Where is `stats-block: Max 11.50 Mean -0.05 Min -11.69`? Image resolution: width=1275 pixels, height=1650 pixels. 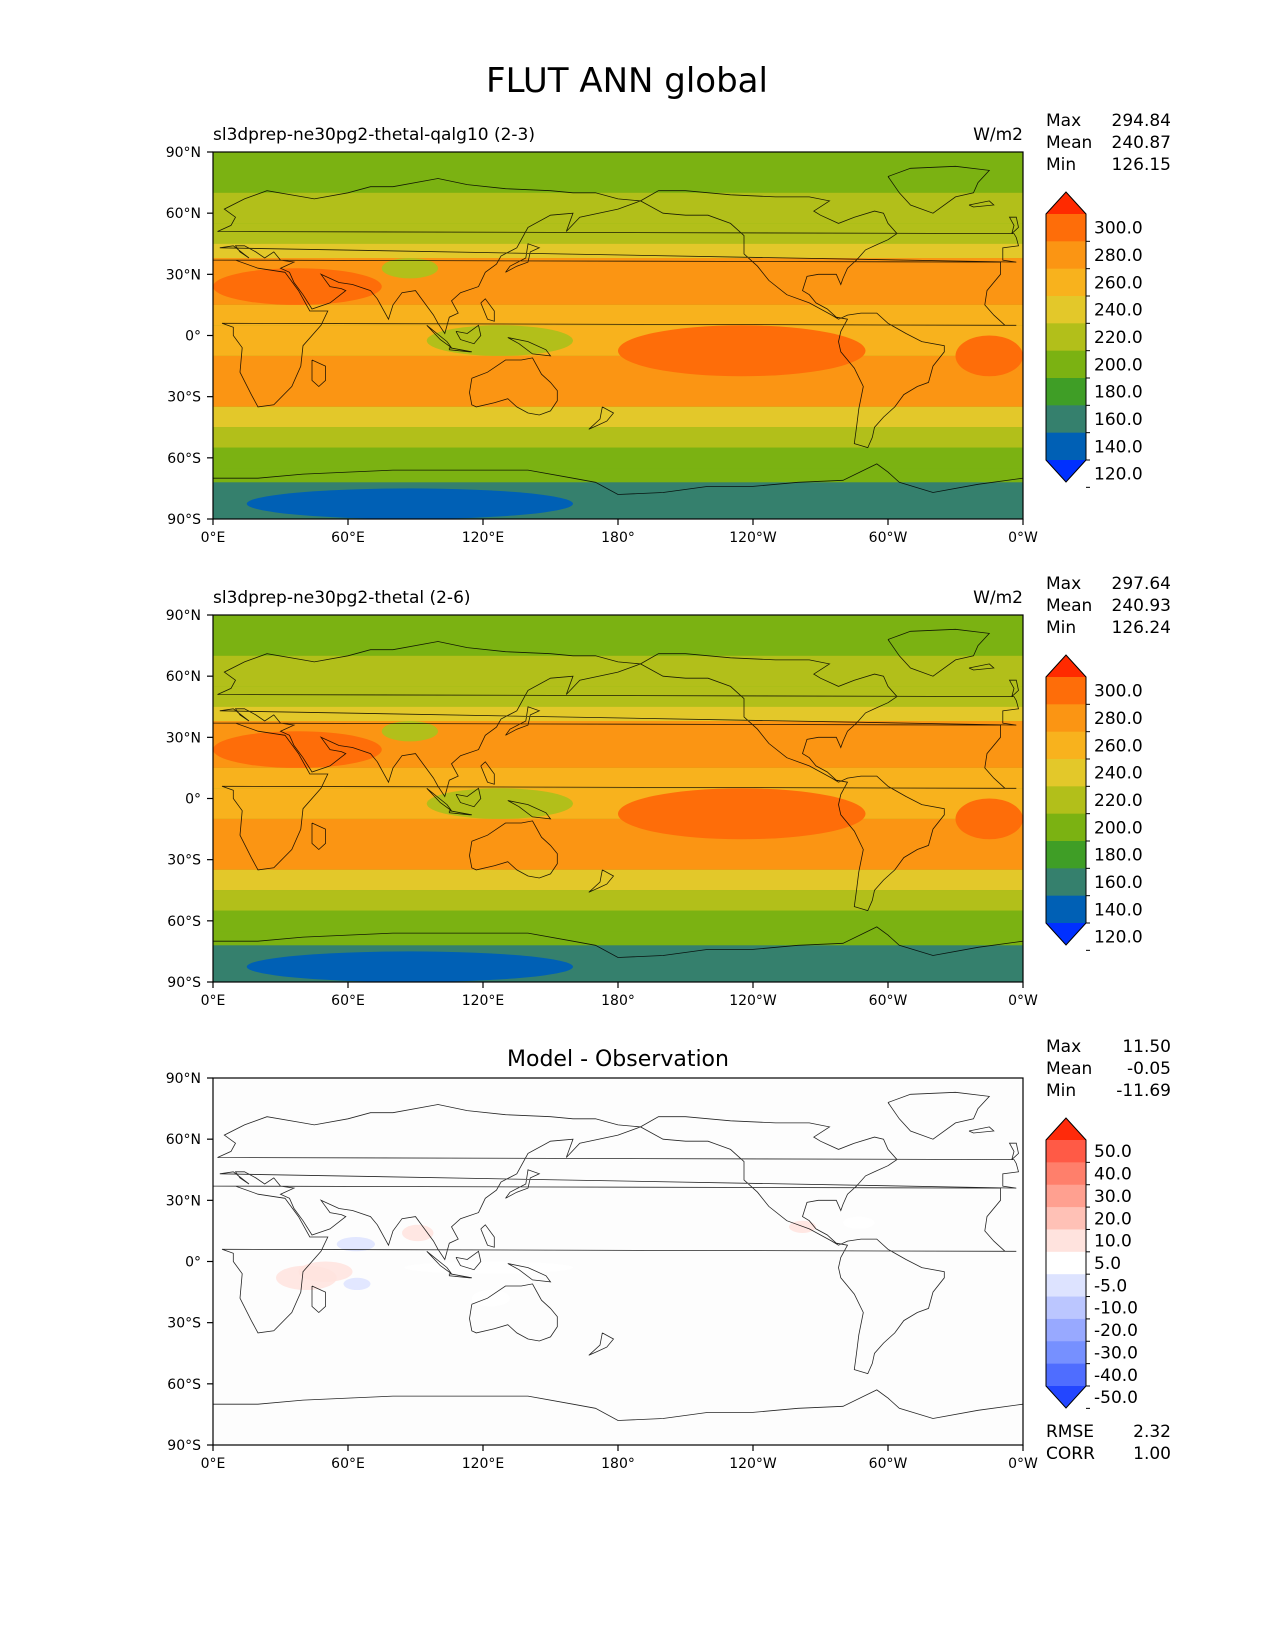 stats-block: Max 11.50 Mean -0.05 Min -11.69 is located at coordinates (1108, 1069).